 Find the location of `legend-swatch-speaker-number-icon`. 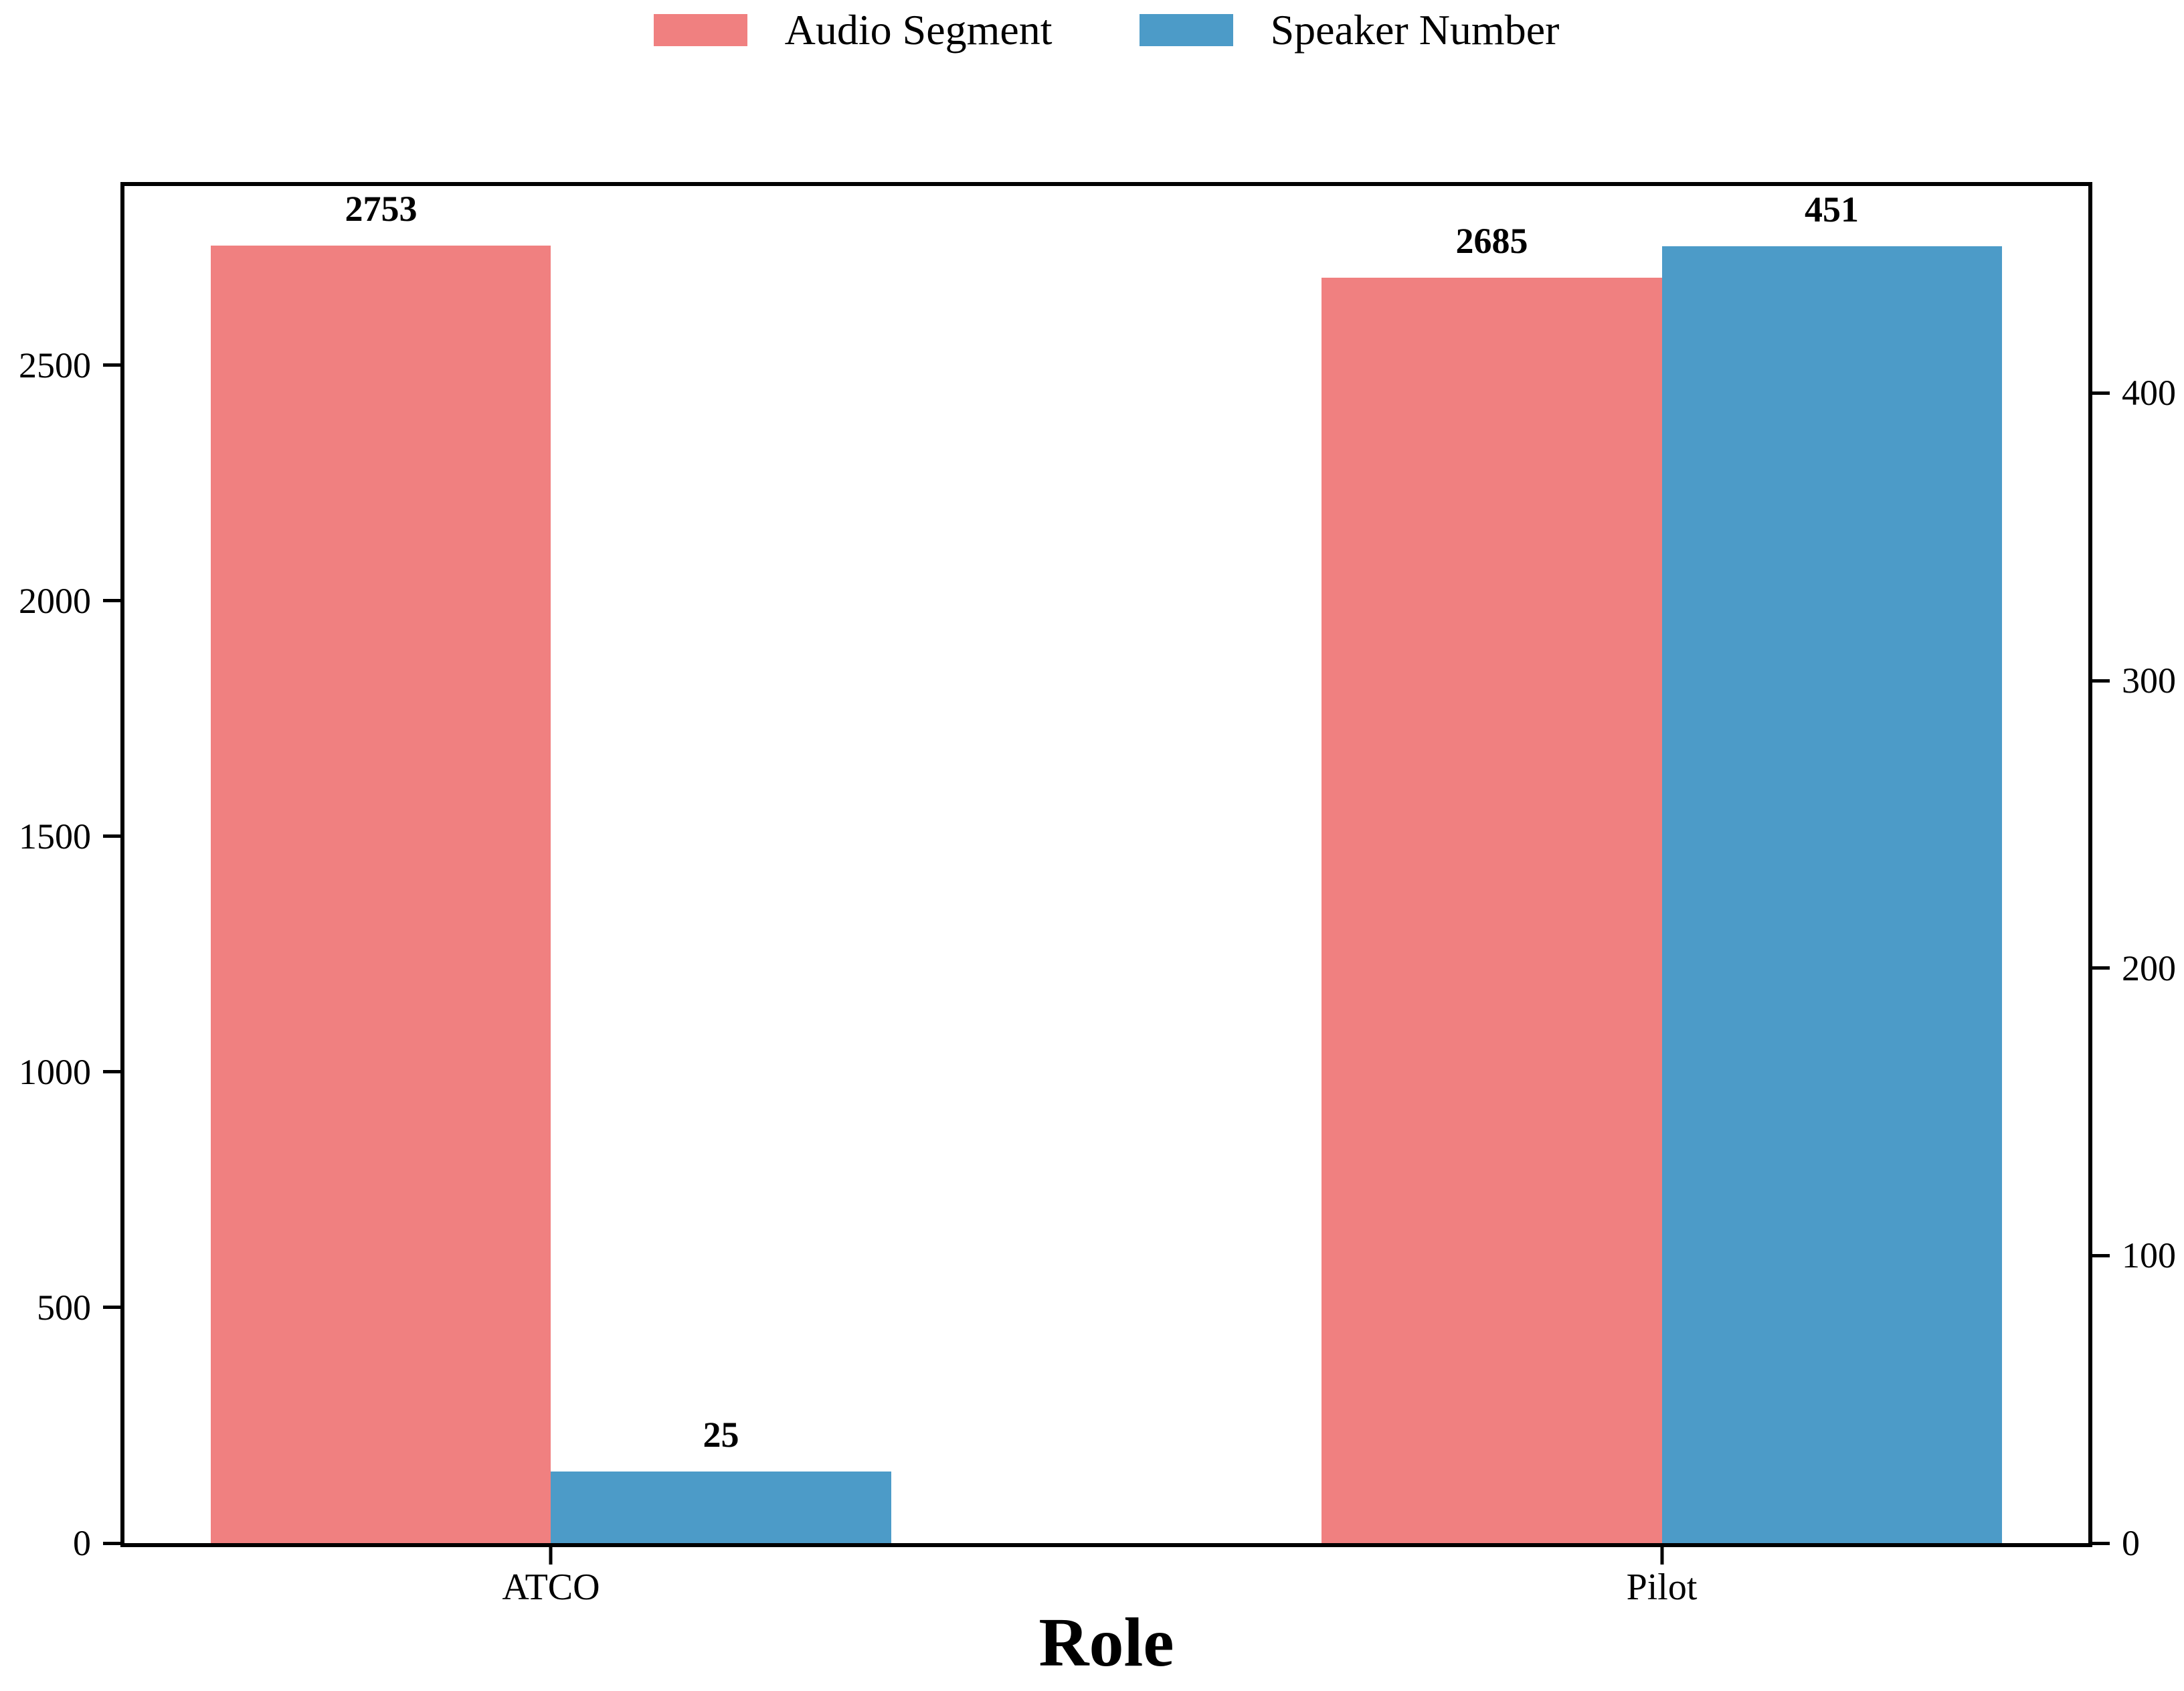

legend-swatch-speaker-number-icon is located at coordinates (1186, 30).